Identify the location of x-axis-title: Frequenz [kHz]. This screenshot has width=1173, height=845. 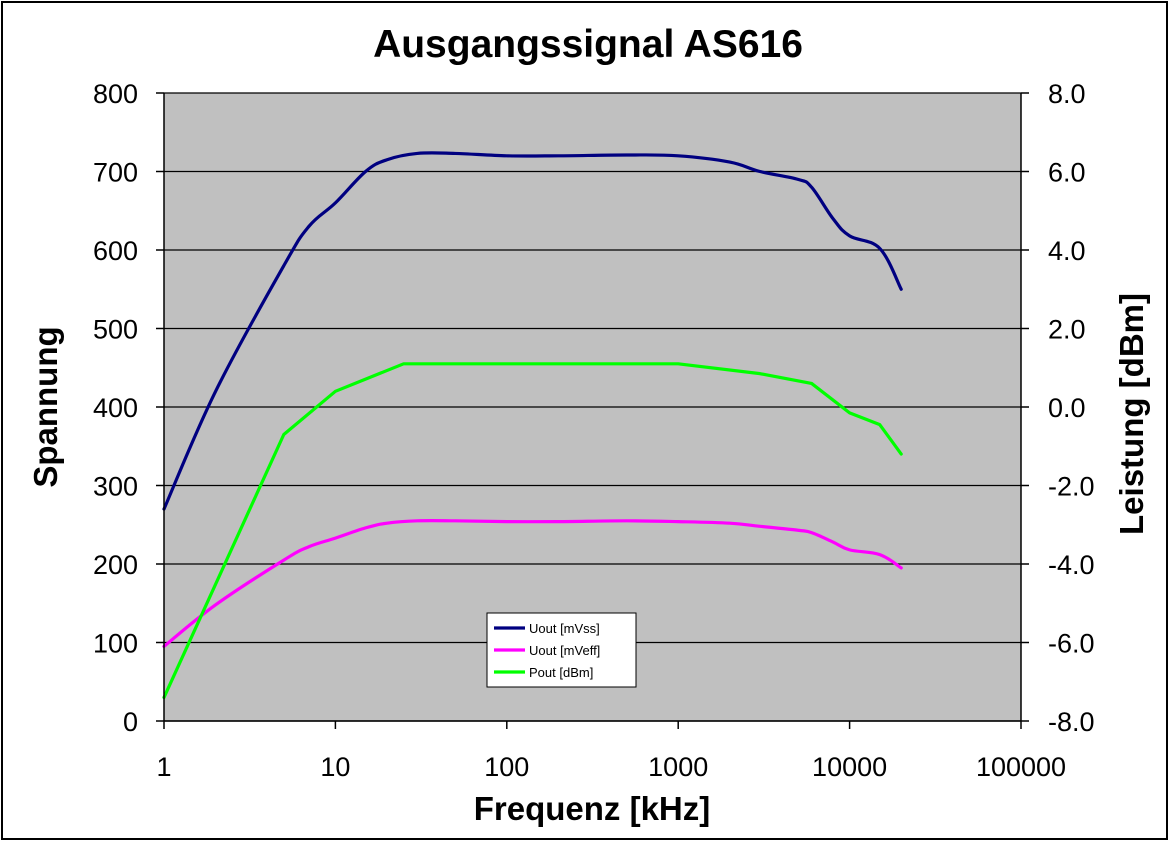
(592, 808).